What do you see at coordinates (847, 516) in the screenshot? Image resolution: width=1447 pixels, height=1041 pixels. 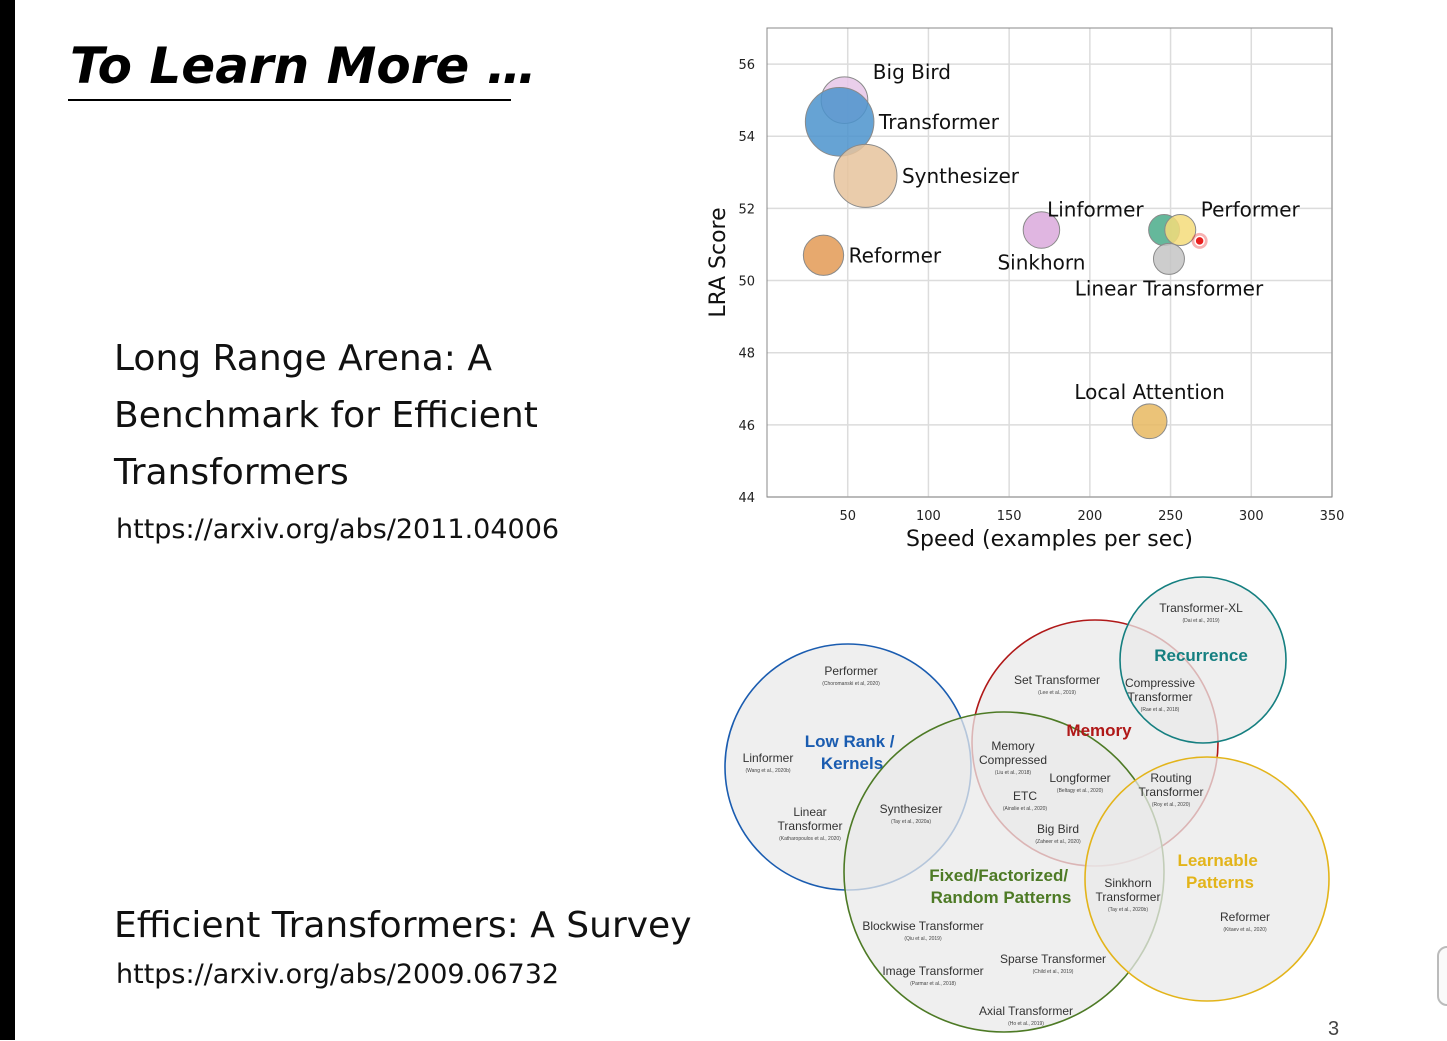 I see `x-tick-label: 50` at bounding box center [847, 516].